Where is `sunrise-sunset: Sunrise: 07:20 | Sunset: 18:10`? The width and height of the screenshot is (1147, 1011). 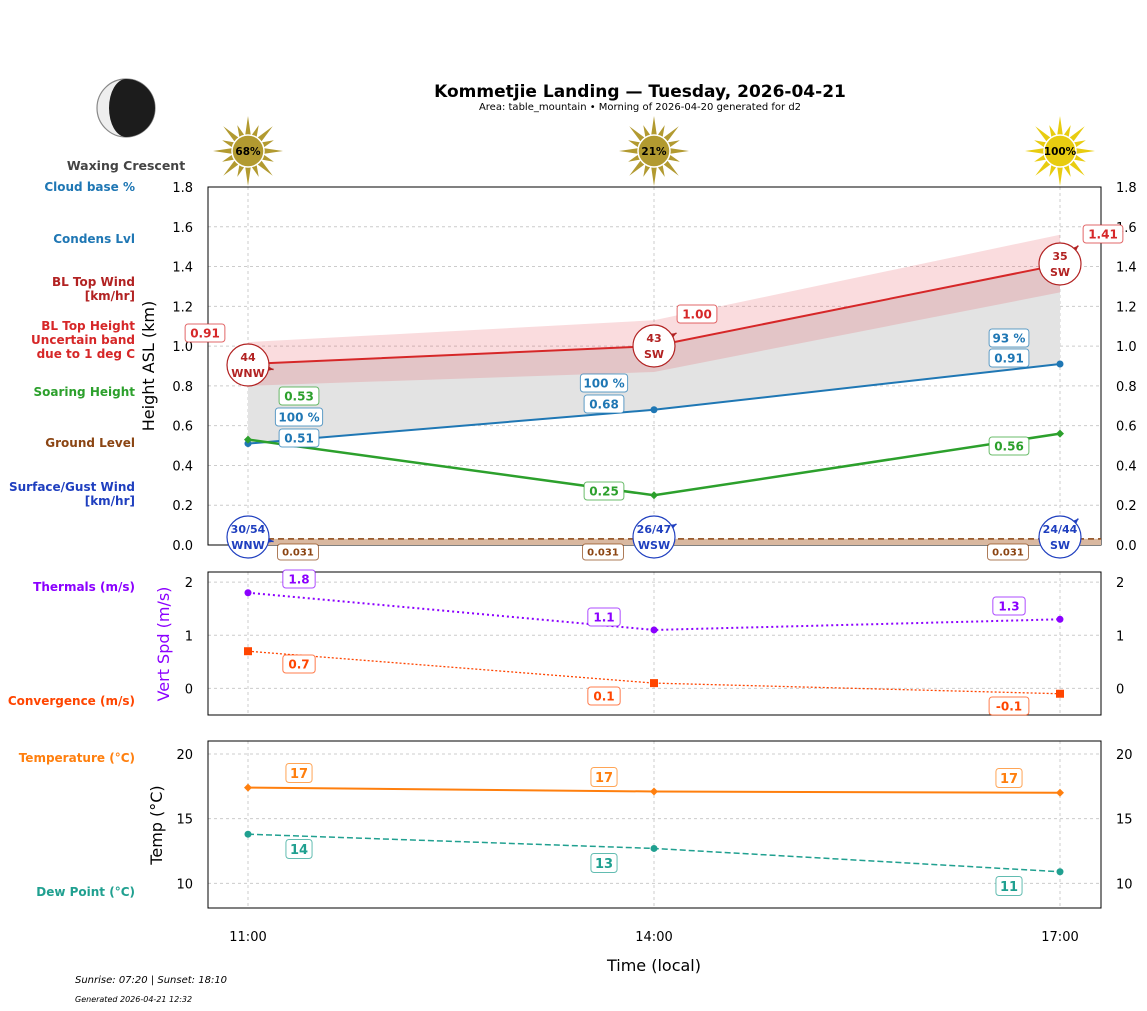 sunrise-sunset: Sunrise: 07:20 | Sunset: 18:10 is located at coordinates (151, 980).